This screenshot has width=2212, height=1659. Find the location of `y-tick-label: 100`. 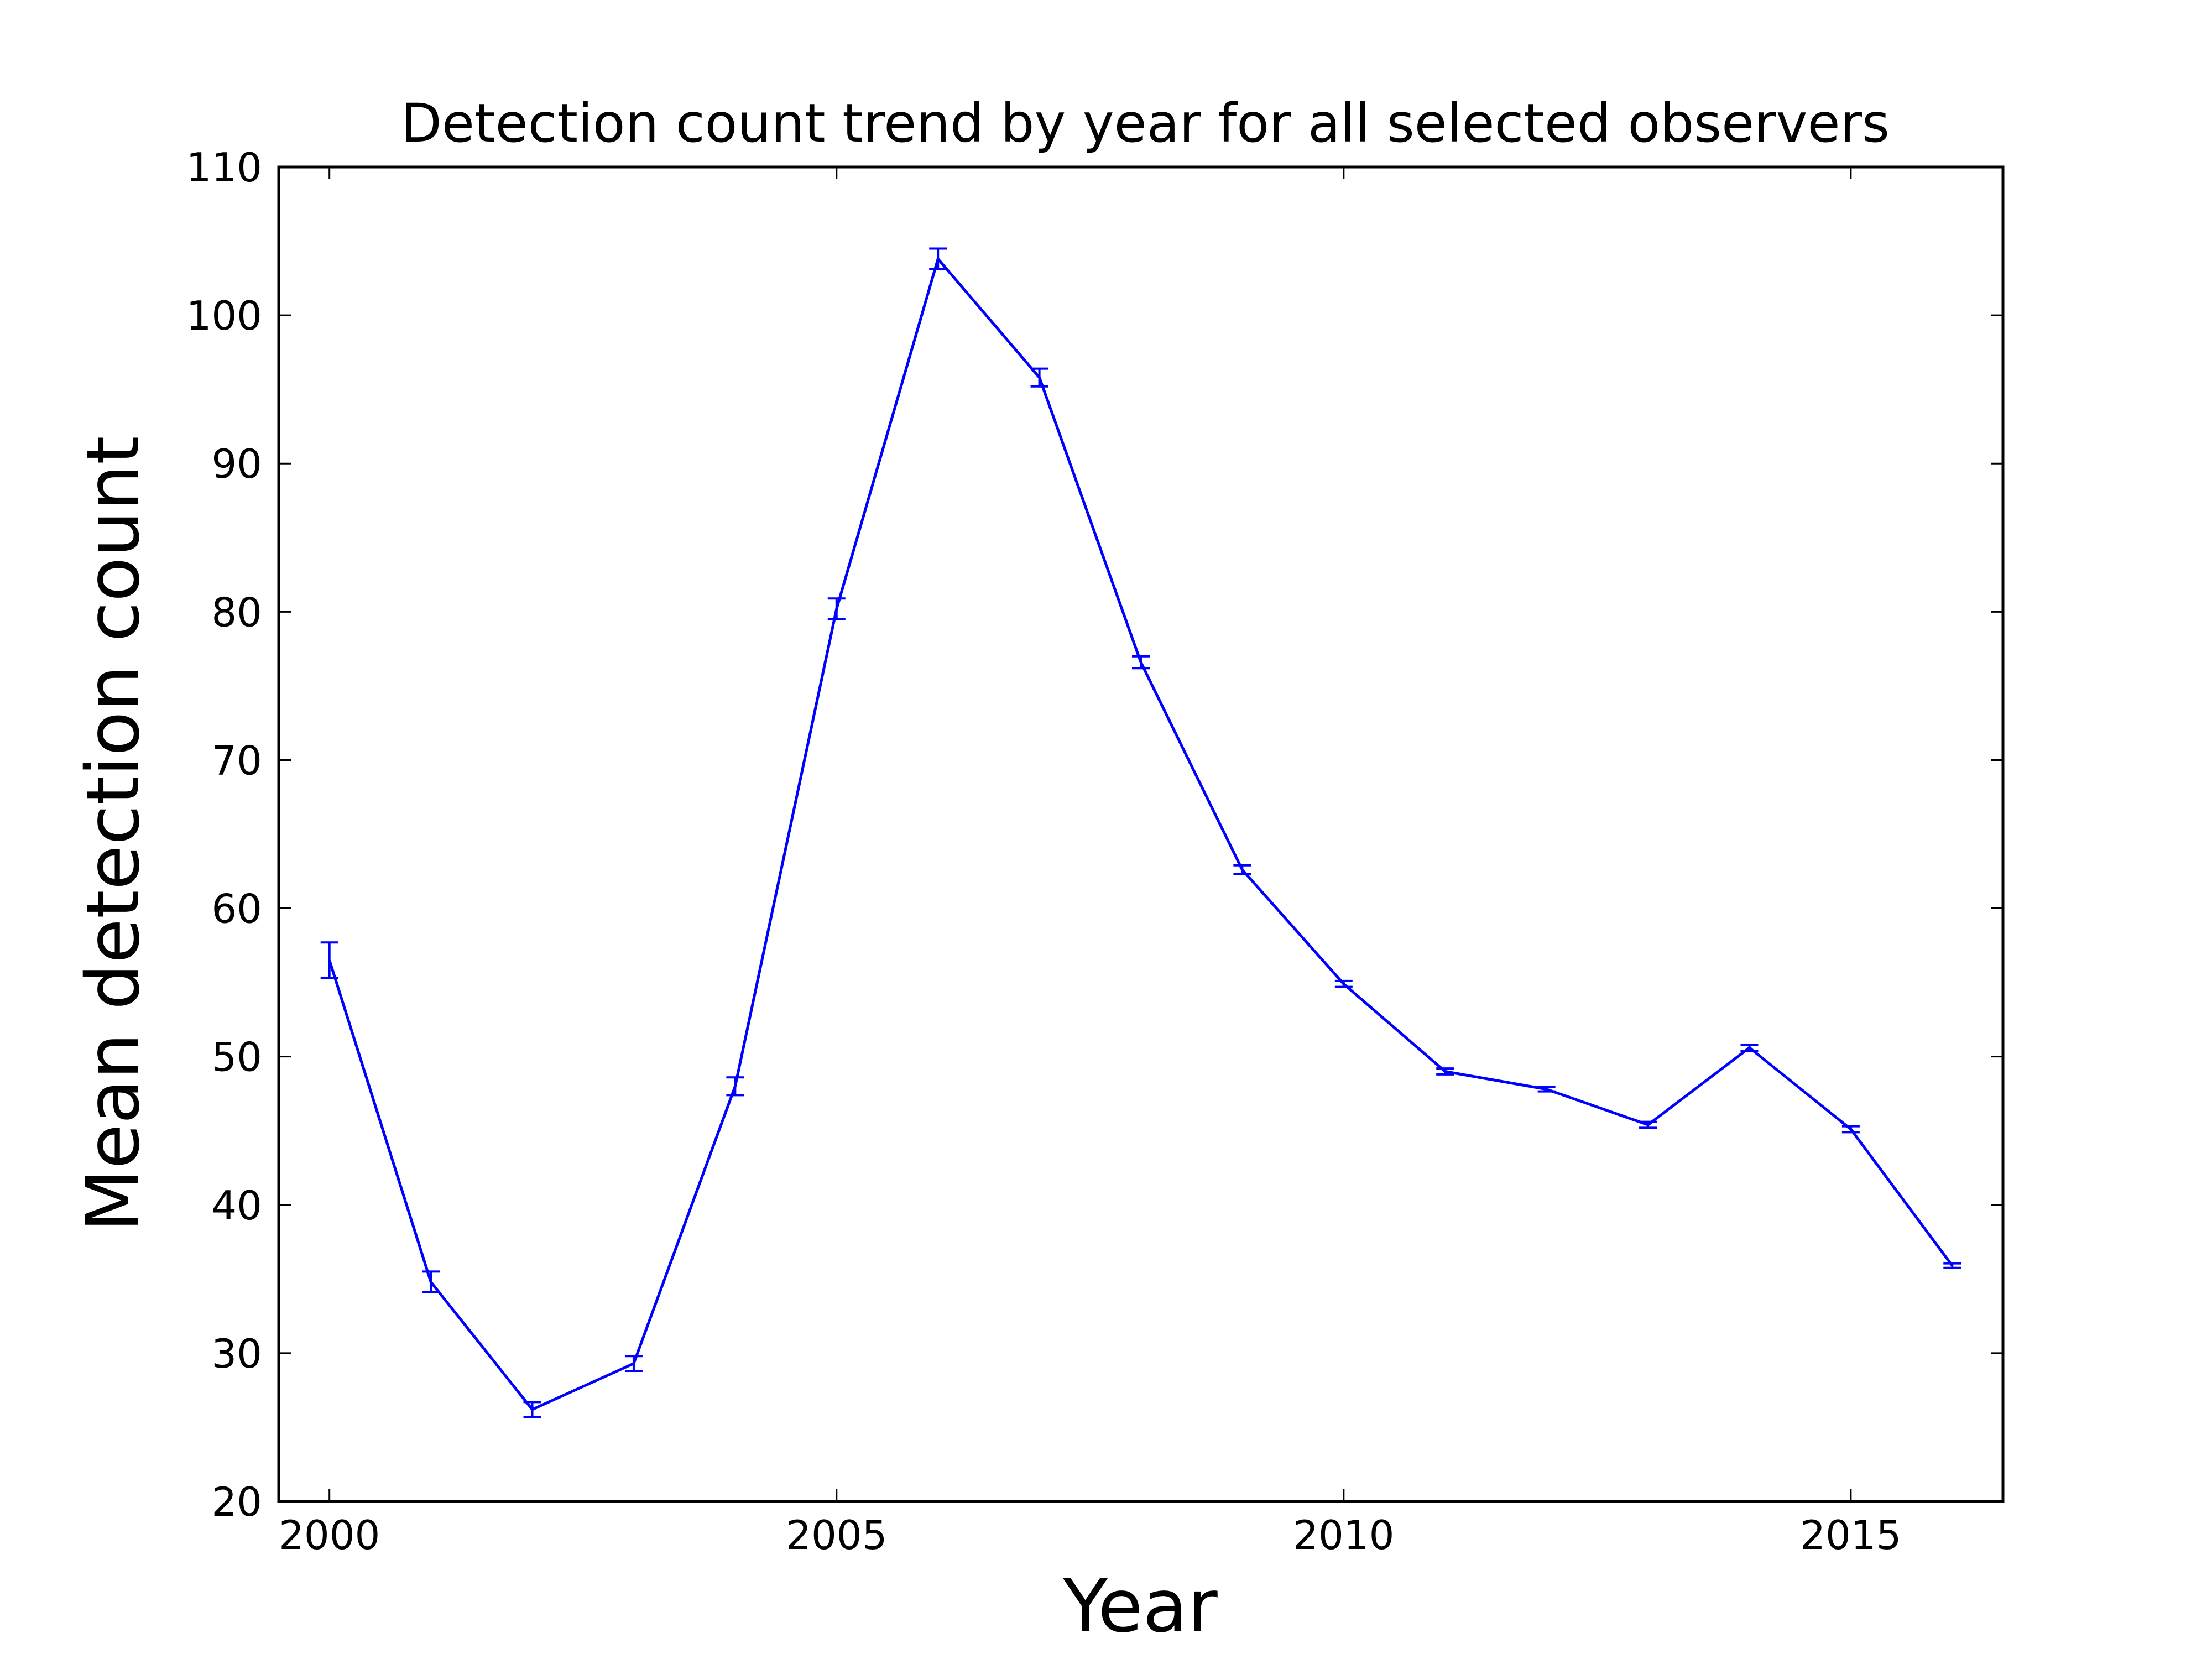

y-tick-label: 100 is located at coordinates (224, 316).